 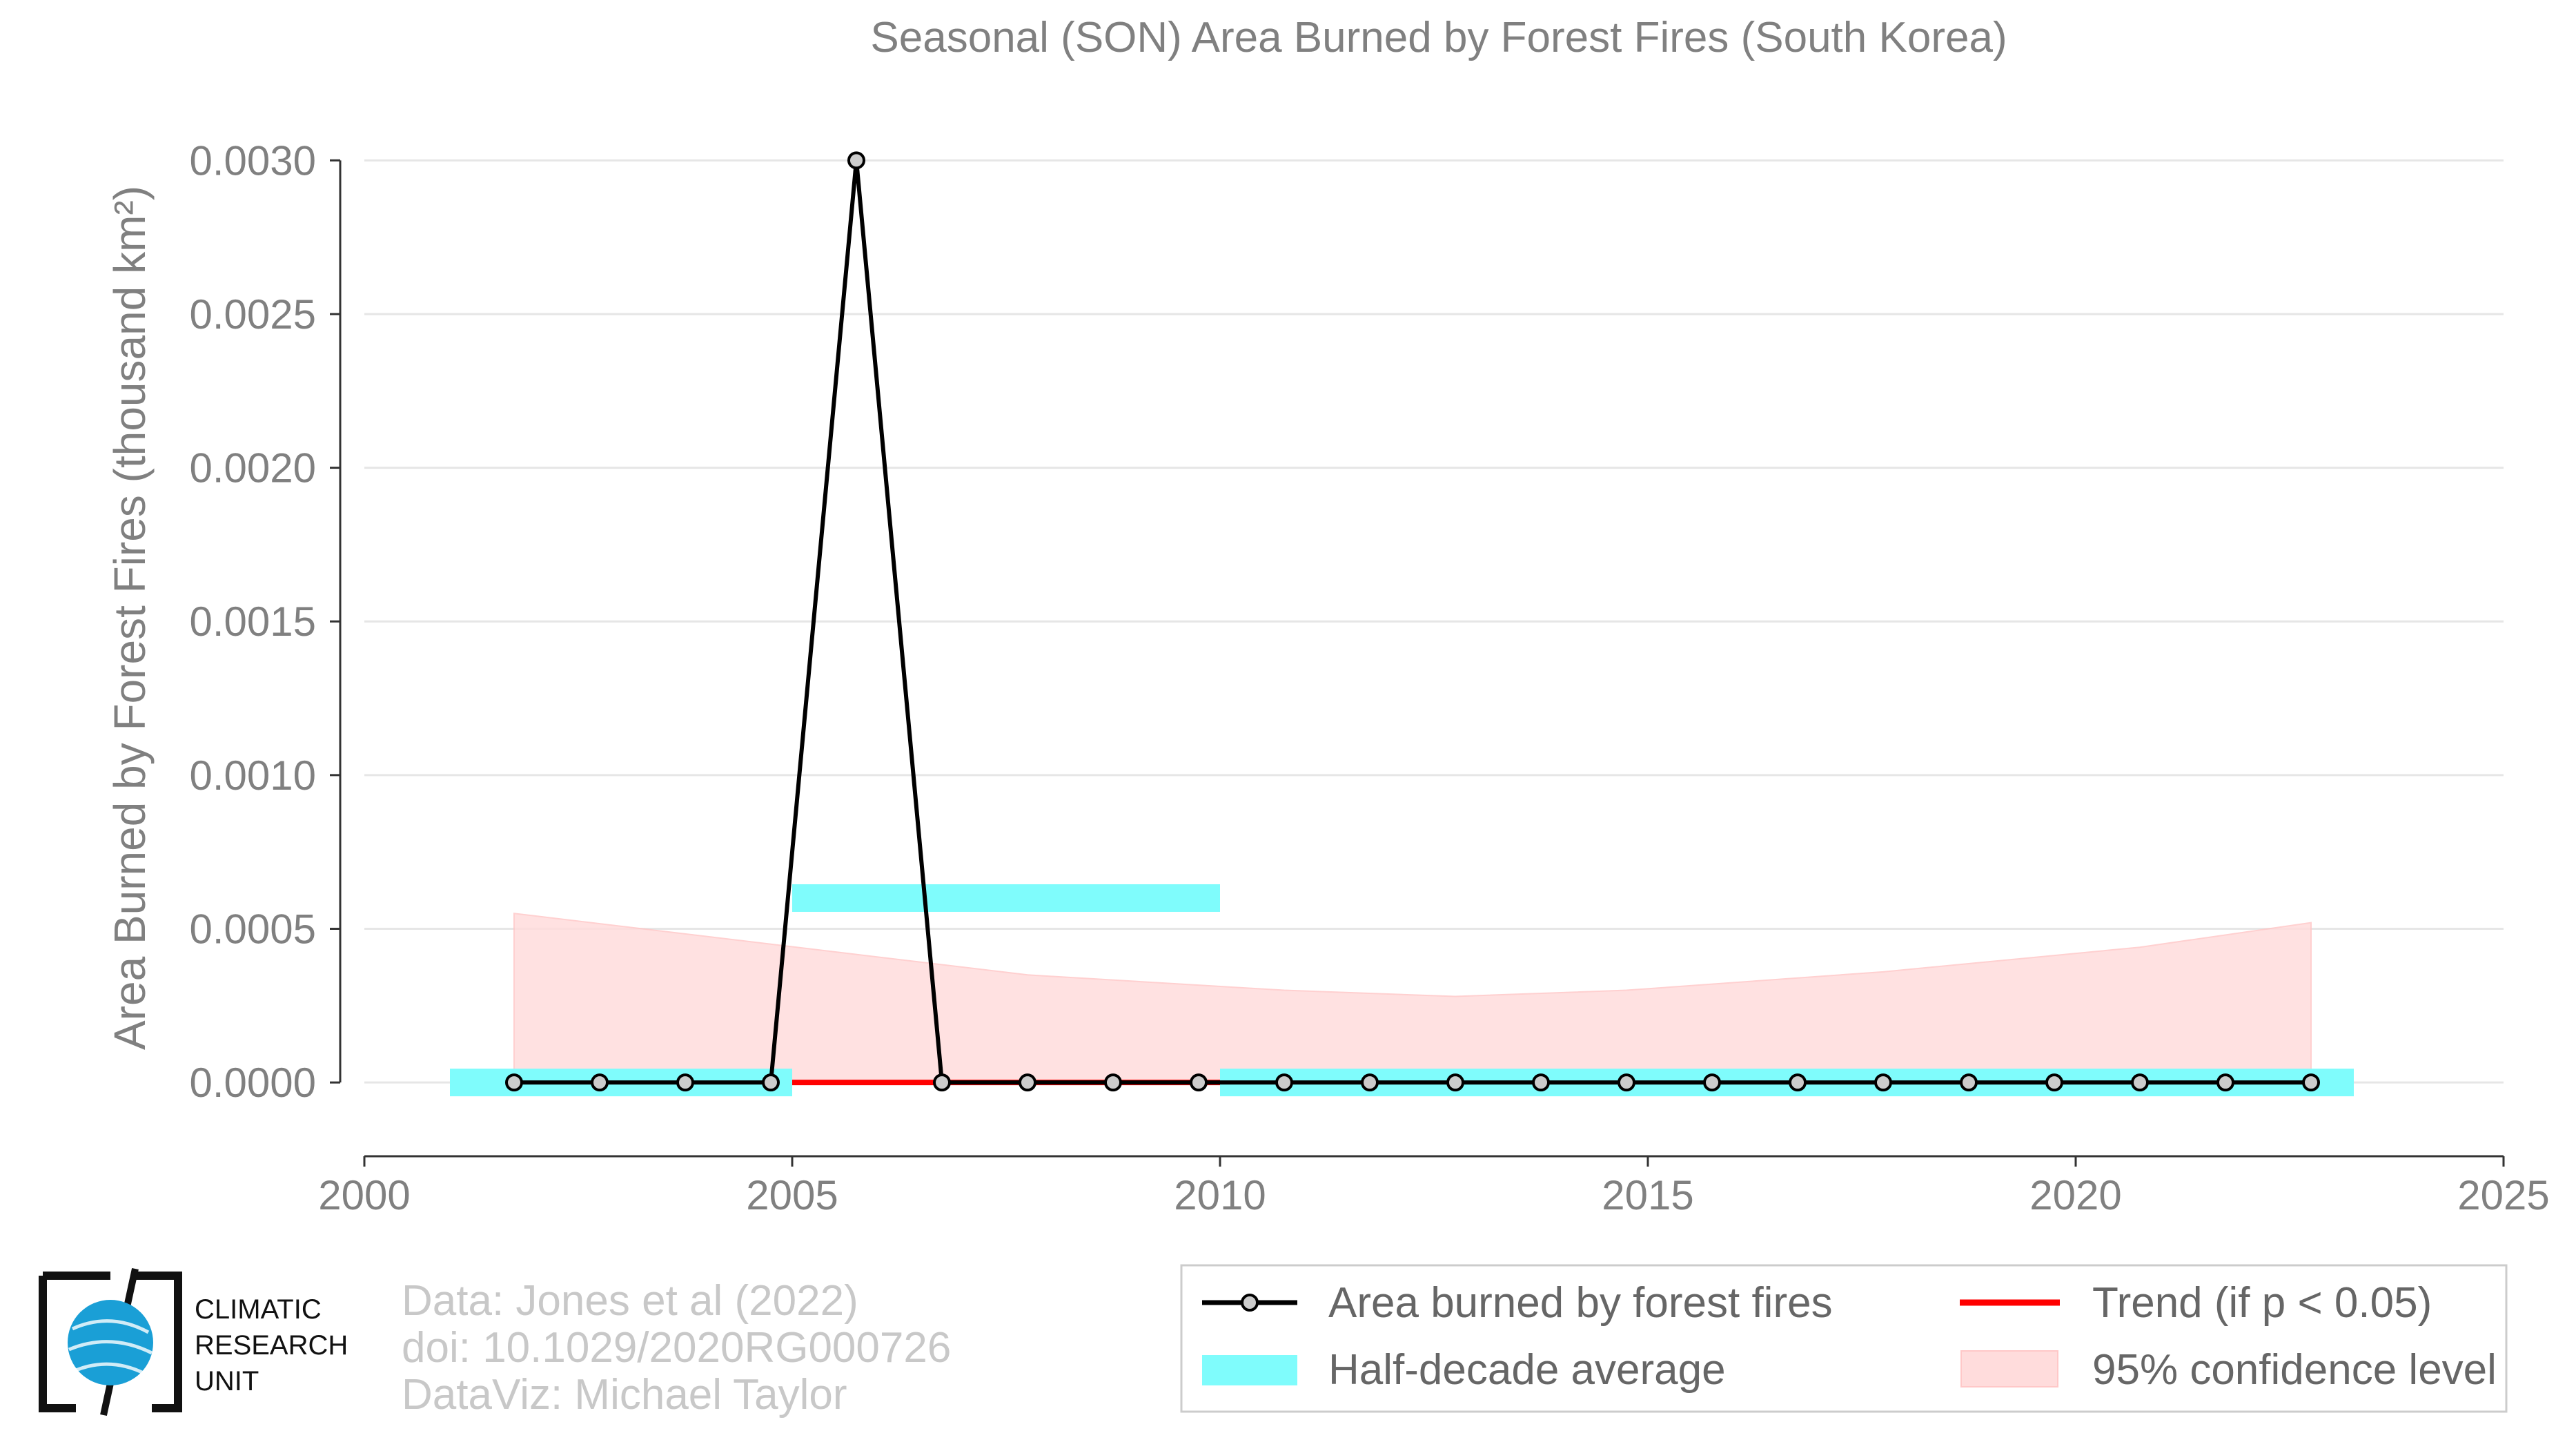 I want to click on credit-dataviz: DataViz: Michael Taylor, so click(x=624, y=1395).